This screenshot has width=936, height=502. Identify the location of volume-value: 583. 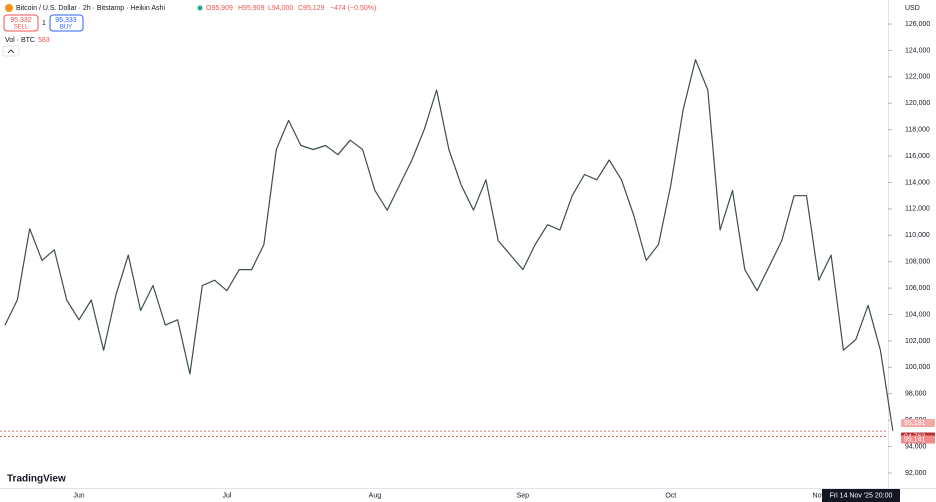
(44, 40).